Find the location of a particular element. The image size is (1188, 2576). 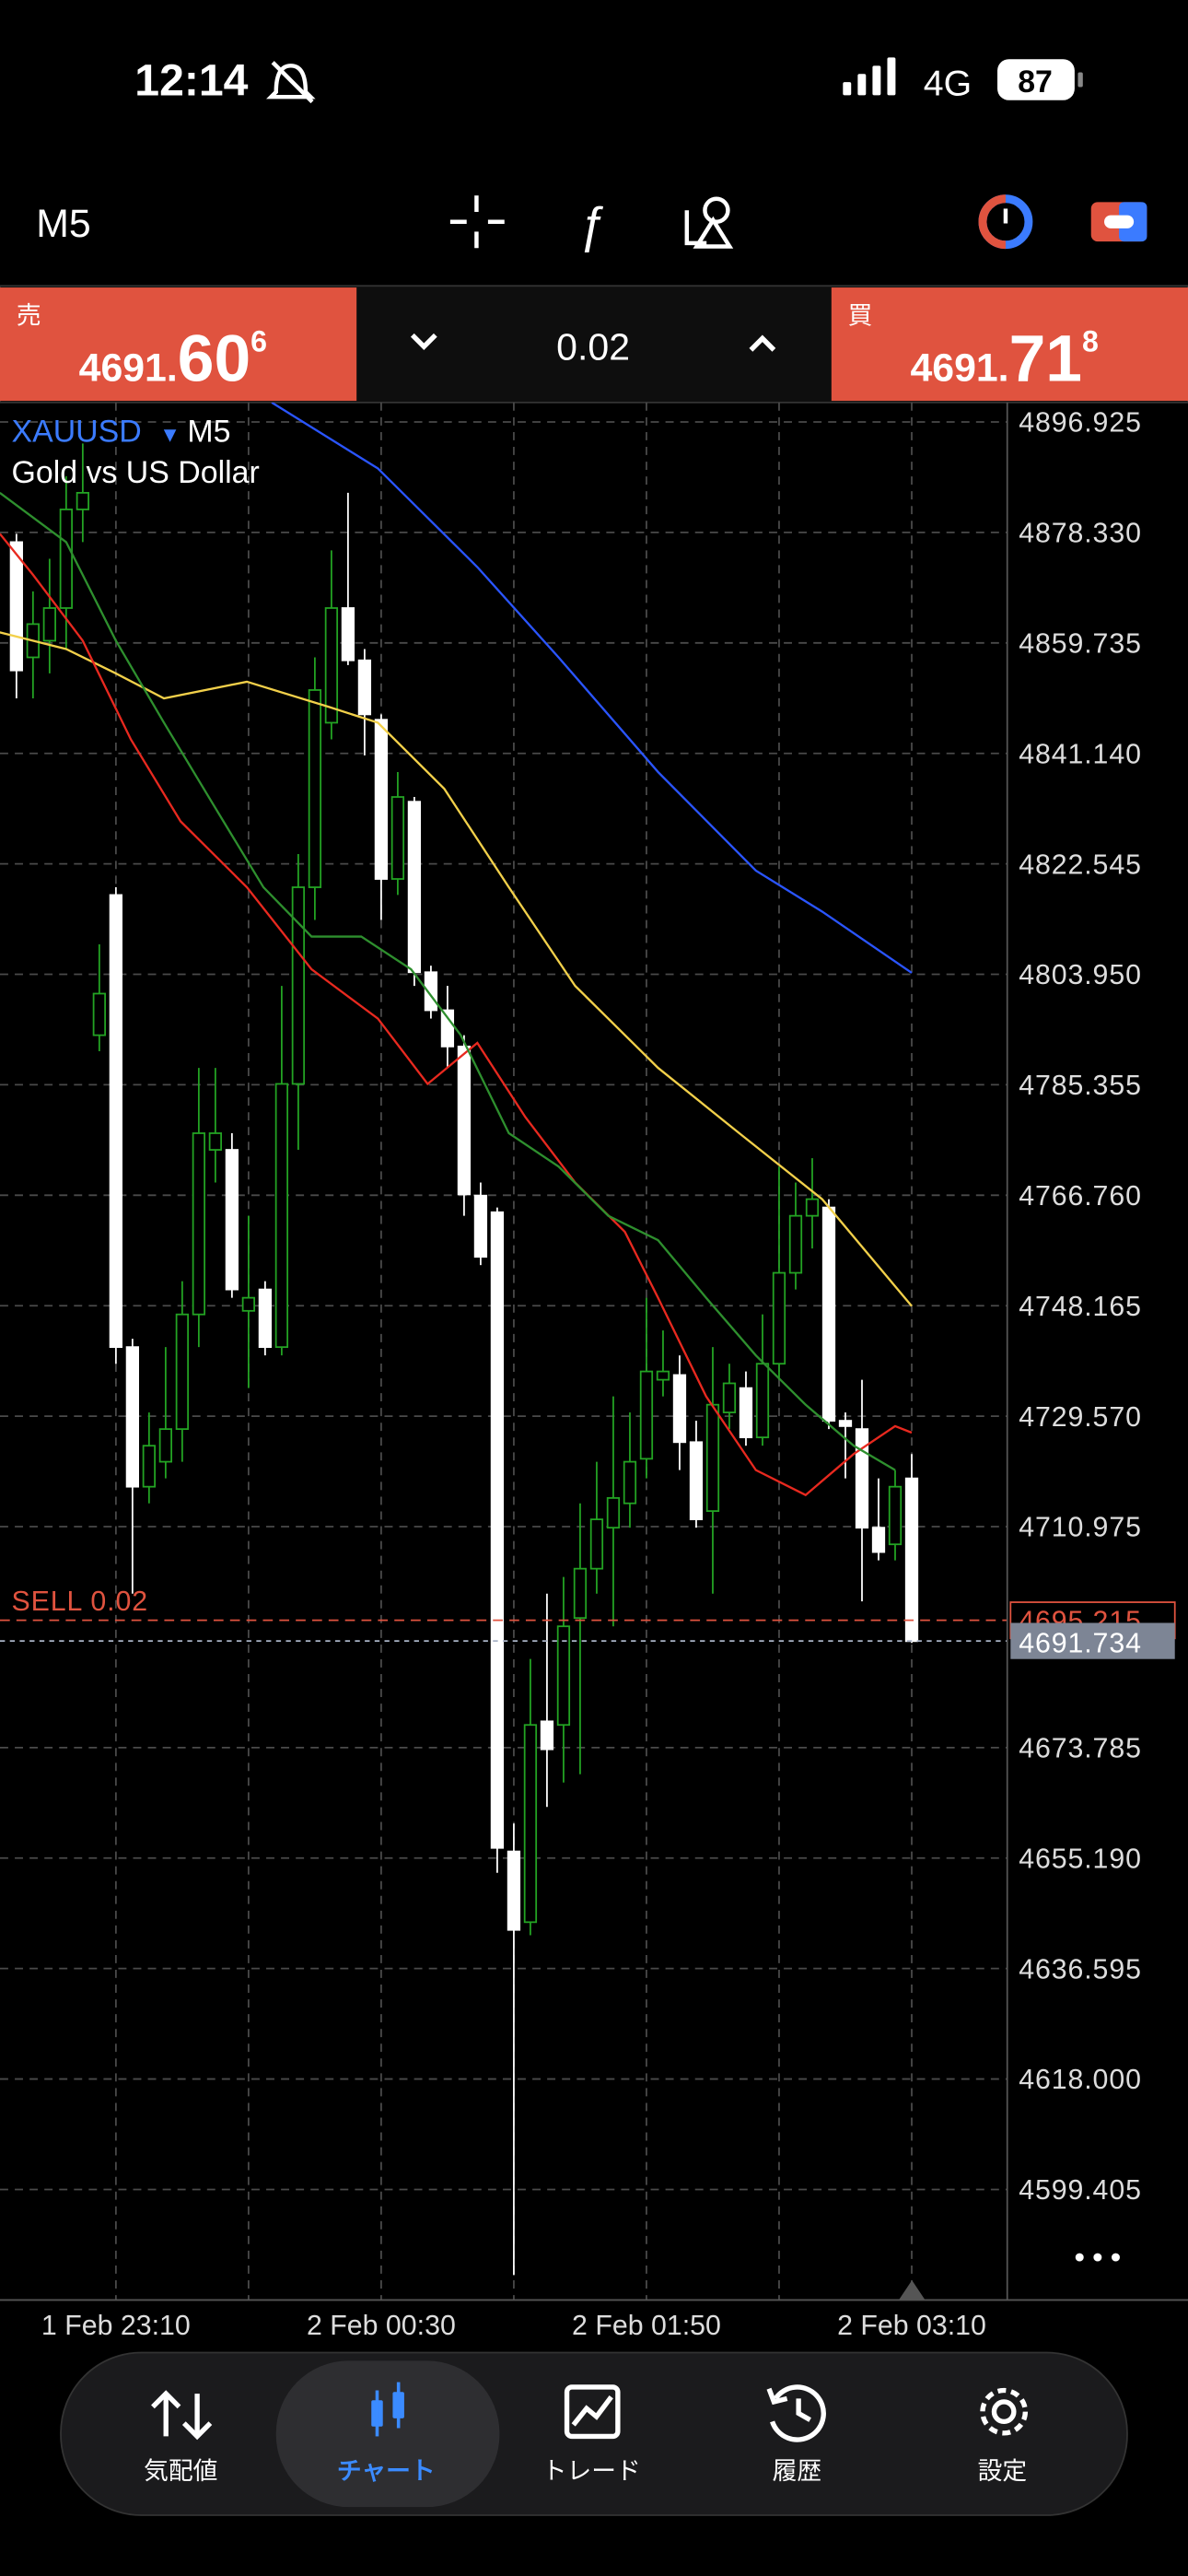

volume: 0.02 is located at coordinates (593, 347).